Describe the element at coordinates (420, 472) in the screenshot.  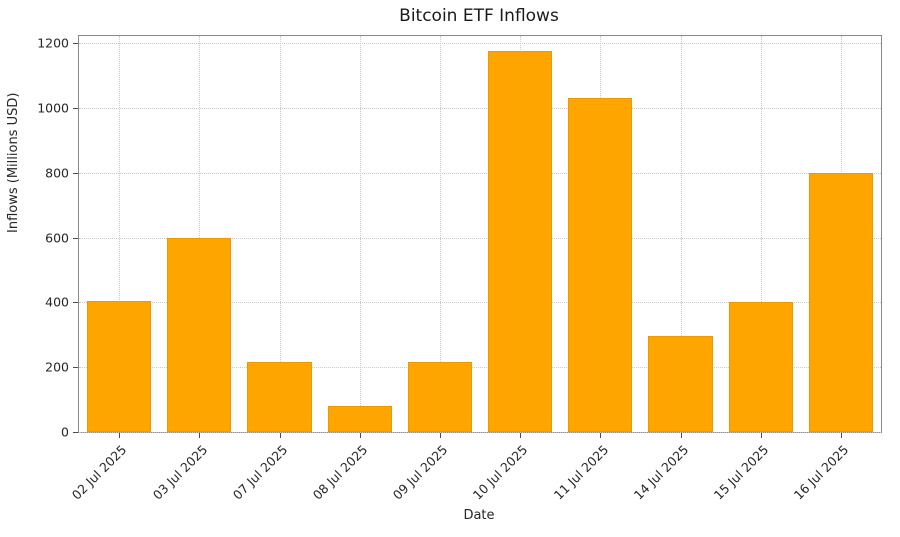
I see `x-tick-label: 09 Jul 2025` at that location.